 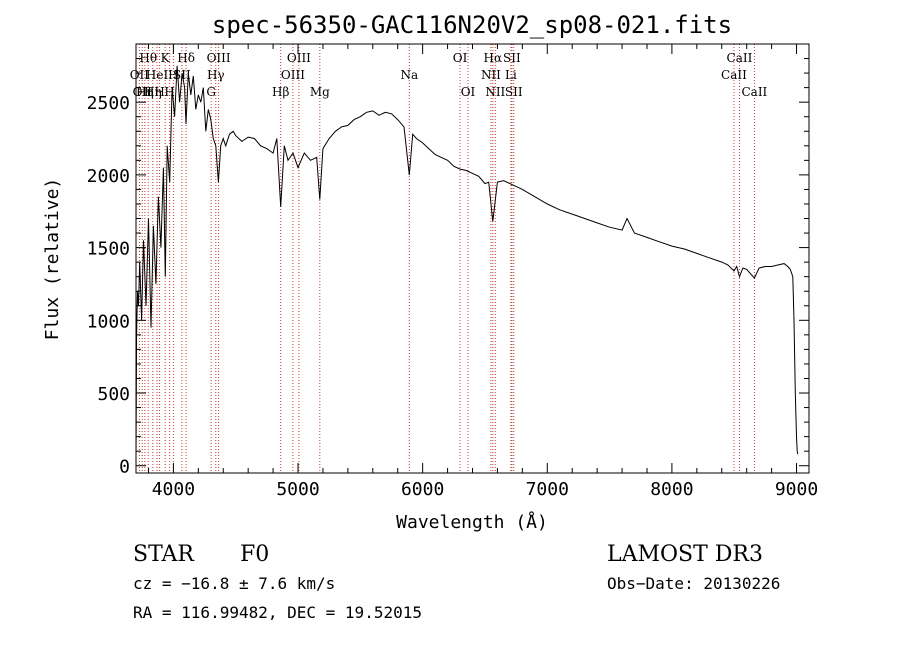 I want to click on x-tick-label: 9000, so click(x=796, y=489).